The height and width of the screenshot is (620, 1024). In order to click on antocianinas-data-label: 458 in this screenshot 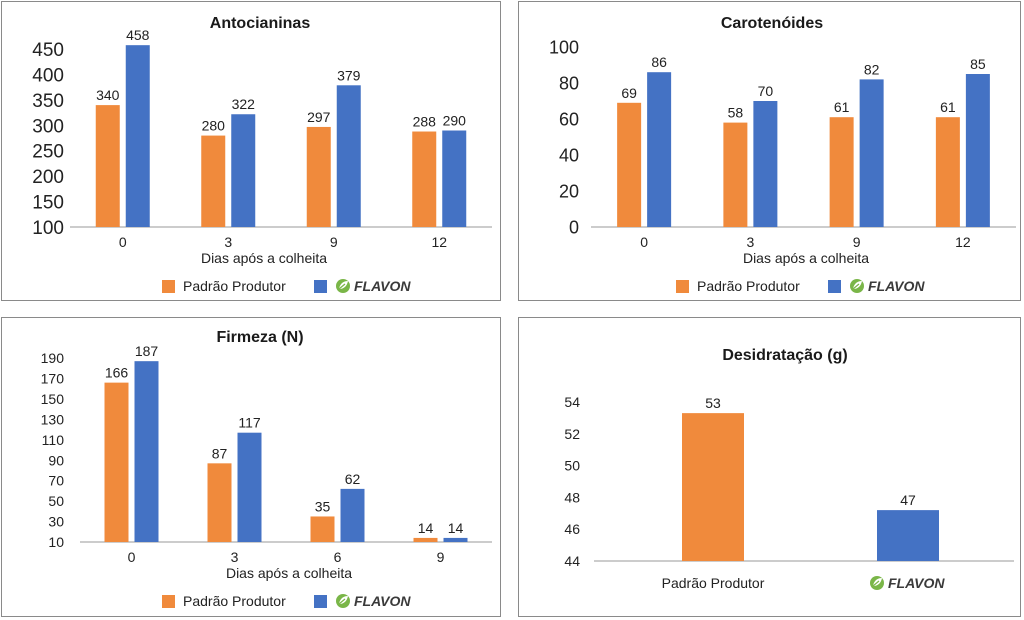, I will do `click(138, 35)`.